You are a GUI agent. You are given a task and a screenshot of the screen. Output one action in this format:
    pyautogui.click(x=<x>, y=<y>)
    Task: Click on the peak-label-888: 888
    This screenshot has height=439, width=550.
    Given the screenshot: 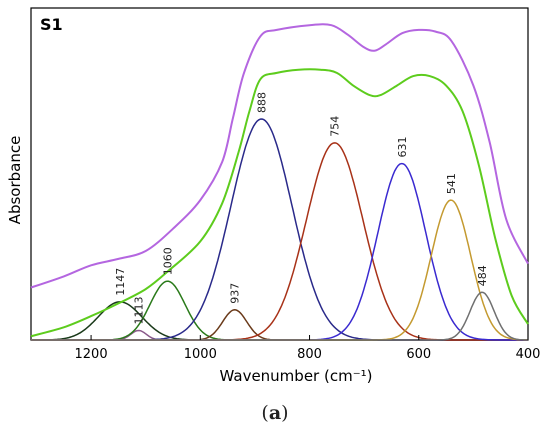 What is the action you would take?
    pyautogui.click(x=262, y=102)
    